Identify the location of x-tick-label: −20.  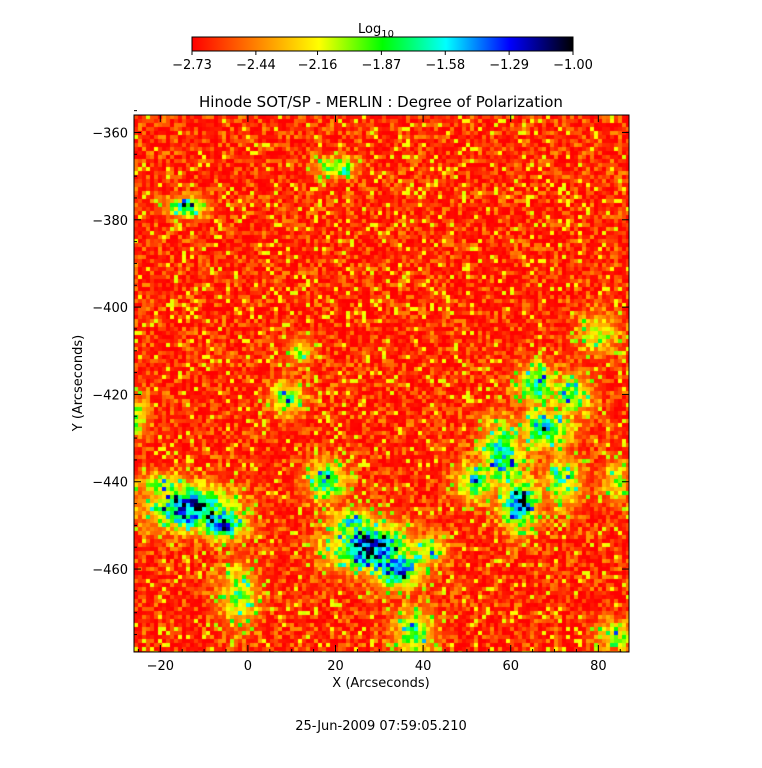
(160, 666).